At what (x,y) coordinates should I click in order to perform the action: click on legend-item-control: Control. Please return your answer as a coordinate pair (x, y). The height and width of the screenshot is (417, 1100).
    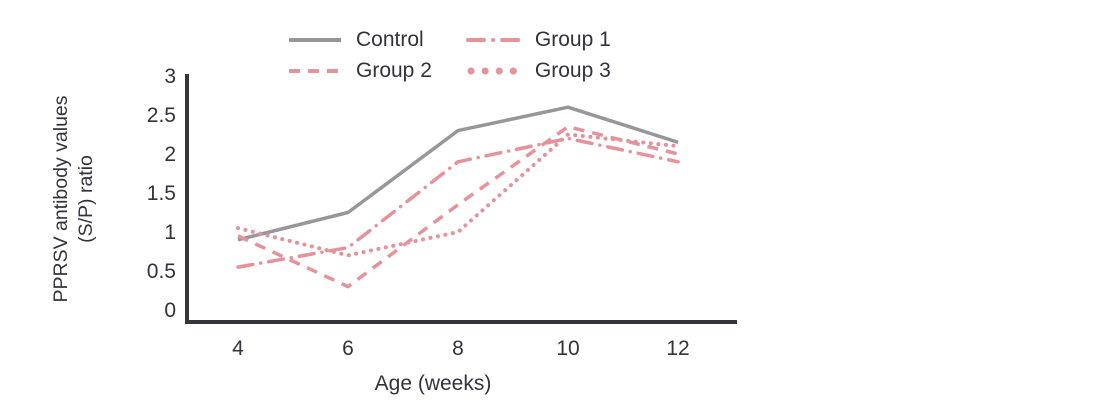
    Looking at the image, I should click on (359, 40).